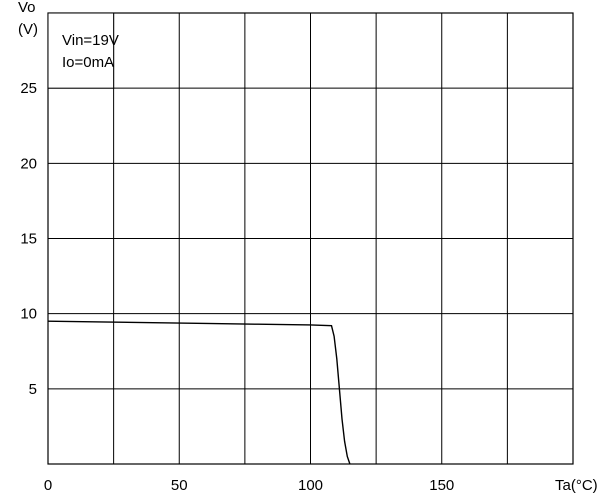 Image resolution: width=614 pixels, height=501 pixels. Describe the element at coordinates (48, 485) in the screenshot. I see `x-tick-label: 0` at that location.